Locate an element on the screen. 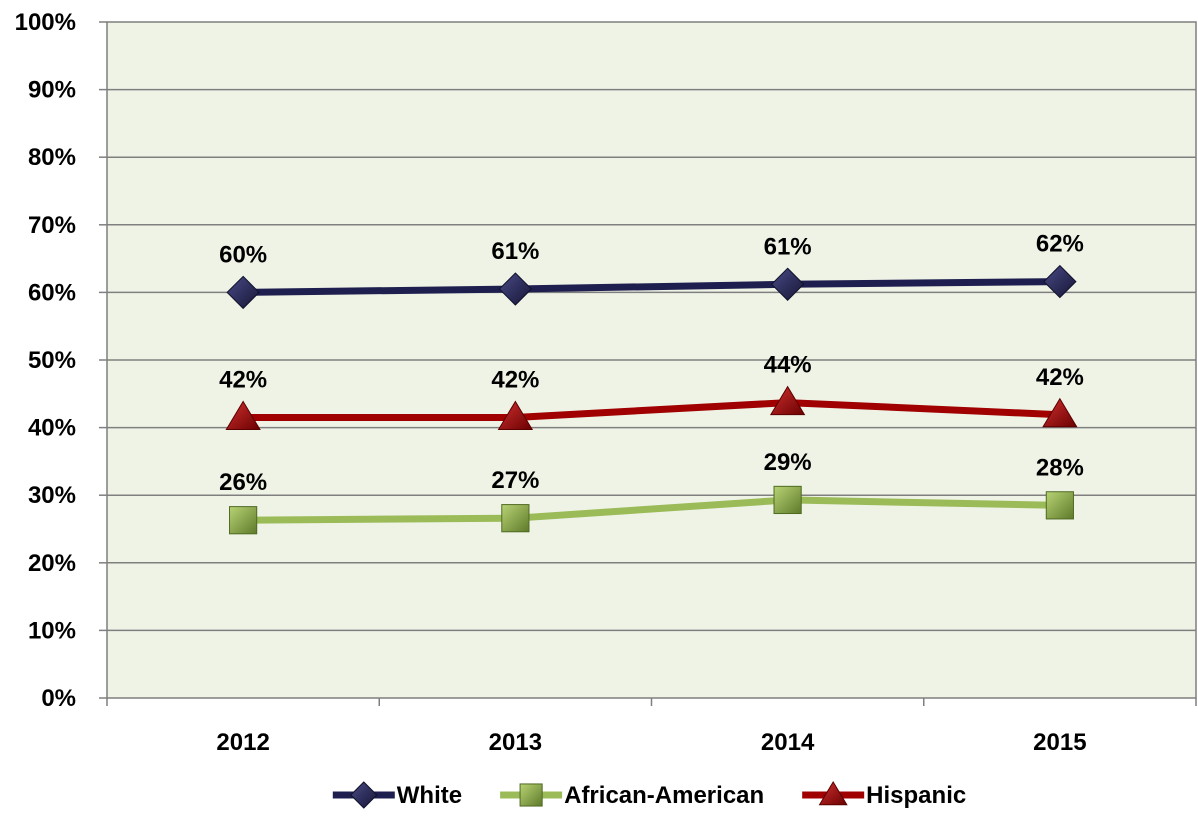 The width and height of the screenshot is (1198, 822). data-label-african-american: 28% is located at coordinates (1060, 467).